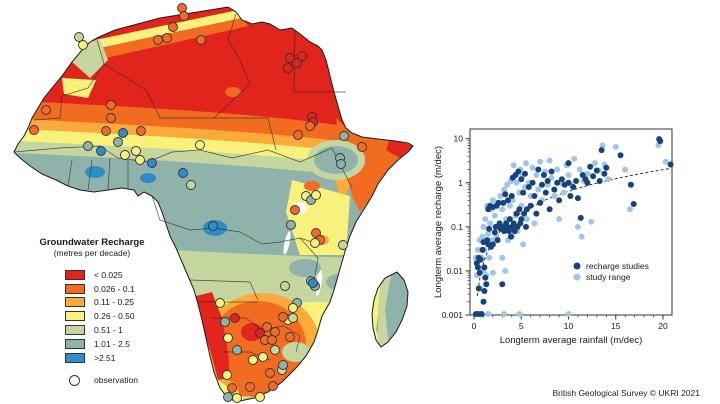 This screenshot has width=720, height=404. What do you see at coordinates (114, 288) in the screenshot?
I see `legend-class-label: 0.026 - 0.1` at bounding box center [114, 288].